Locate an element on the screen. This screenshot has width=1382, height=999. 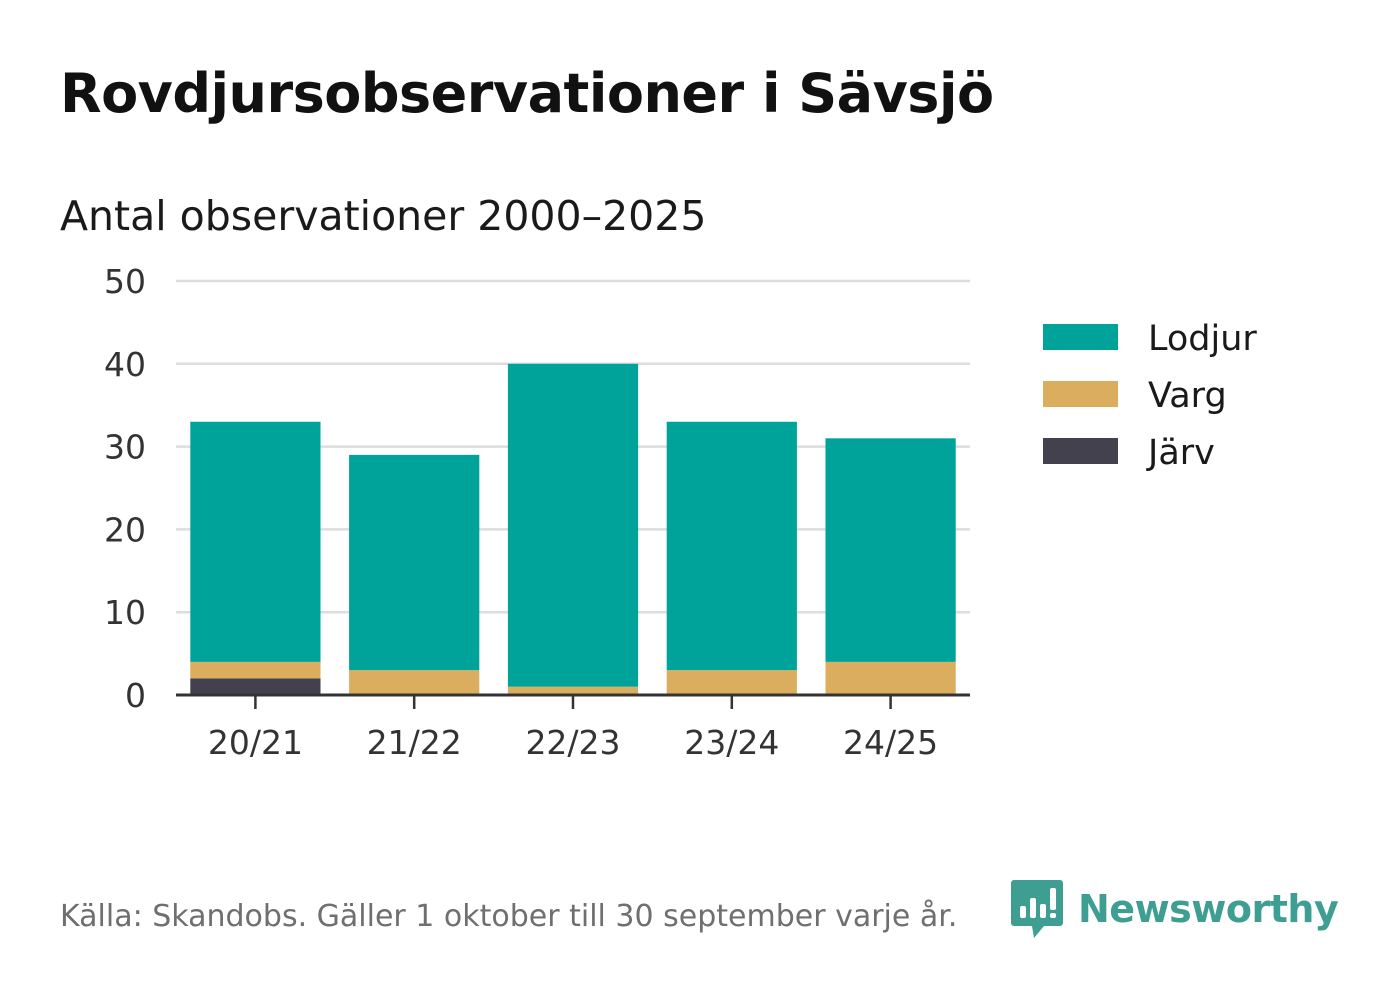
y-tick-label: 0 is located at coordinates (135, 695).